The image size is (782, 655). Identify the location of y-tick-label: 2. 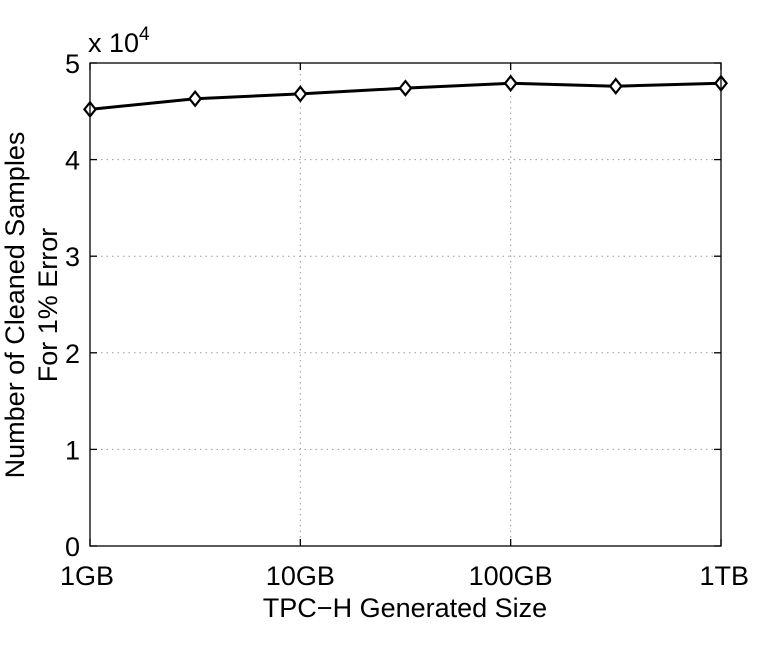
(72, 354).